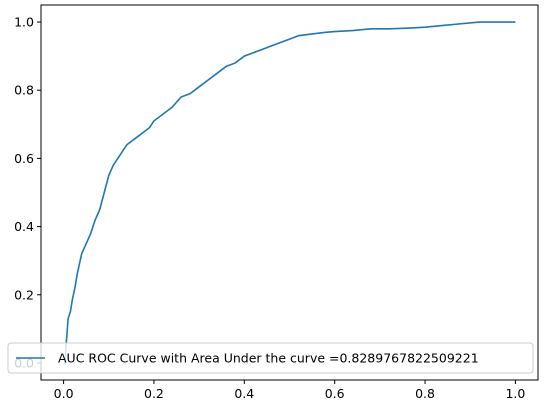 The width and height of the screenshot is (547, 413). Describe the element at coordinates (24, 294) in the screenshot. I see `y-tick-label: 0.2` at that location.